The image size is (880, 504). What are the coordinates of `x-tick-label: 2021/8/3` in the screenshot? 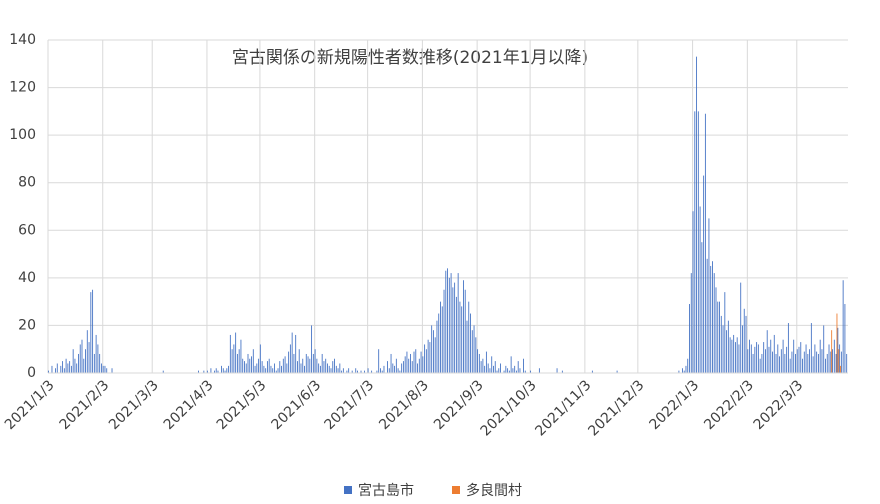 It's located at (404, 405).